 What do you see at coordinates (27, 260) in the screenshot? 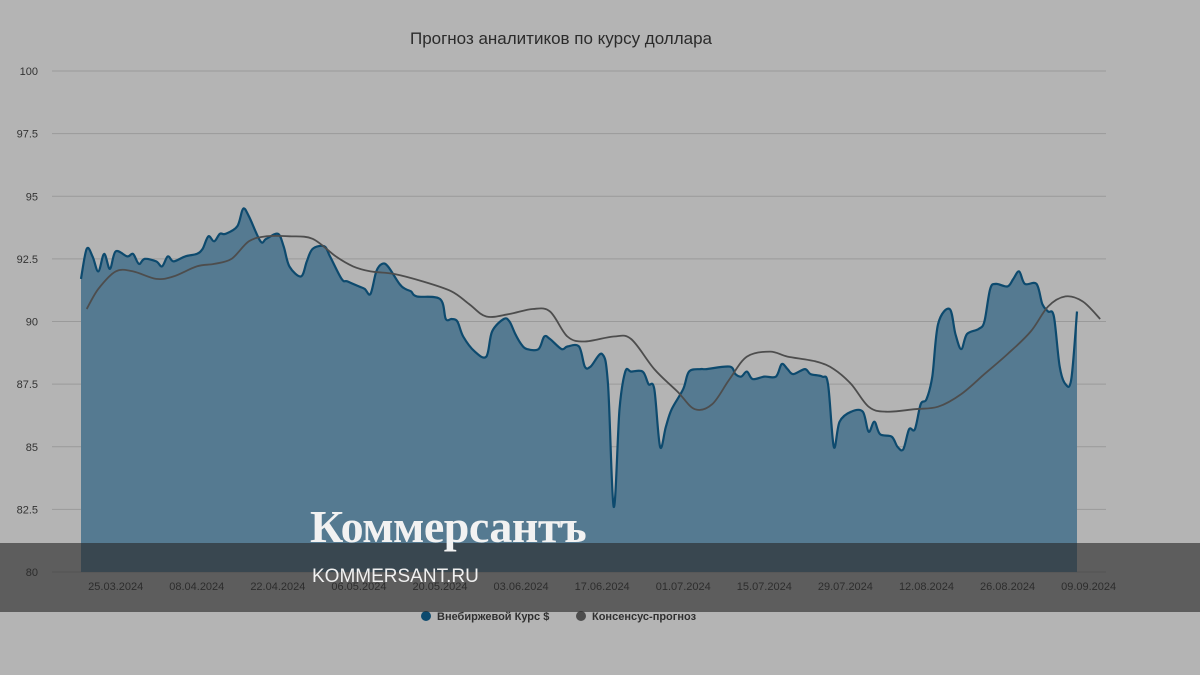
I see `y-tick-label: 92.5` at bounding box center [27, 260].